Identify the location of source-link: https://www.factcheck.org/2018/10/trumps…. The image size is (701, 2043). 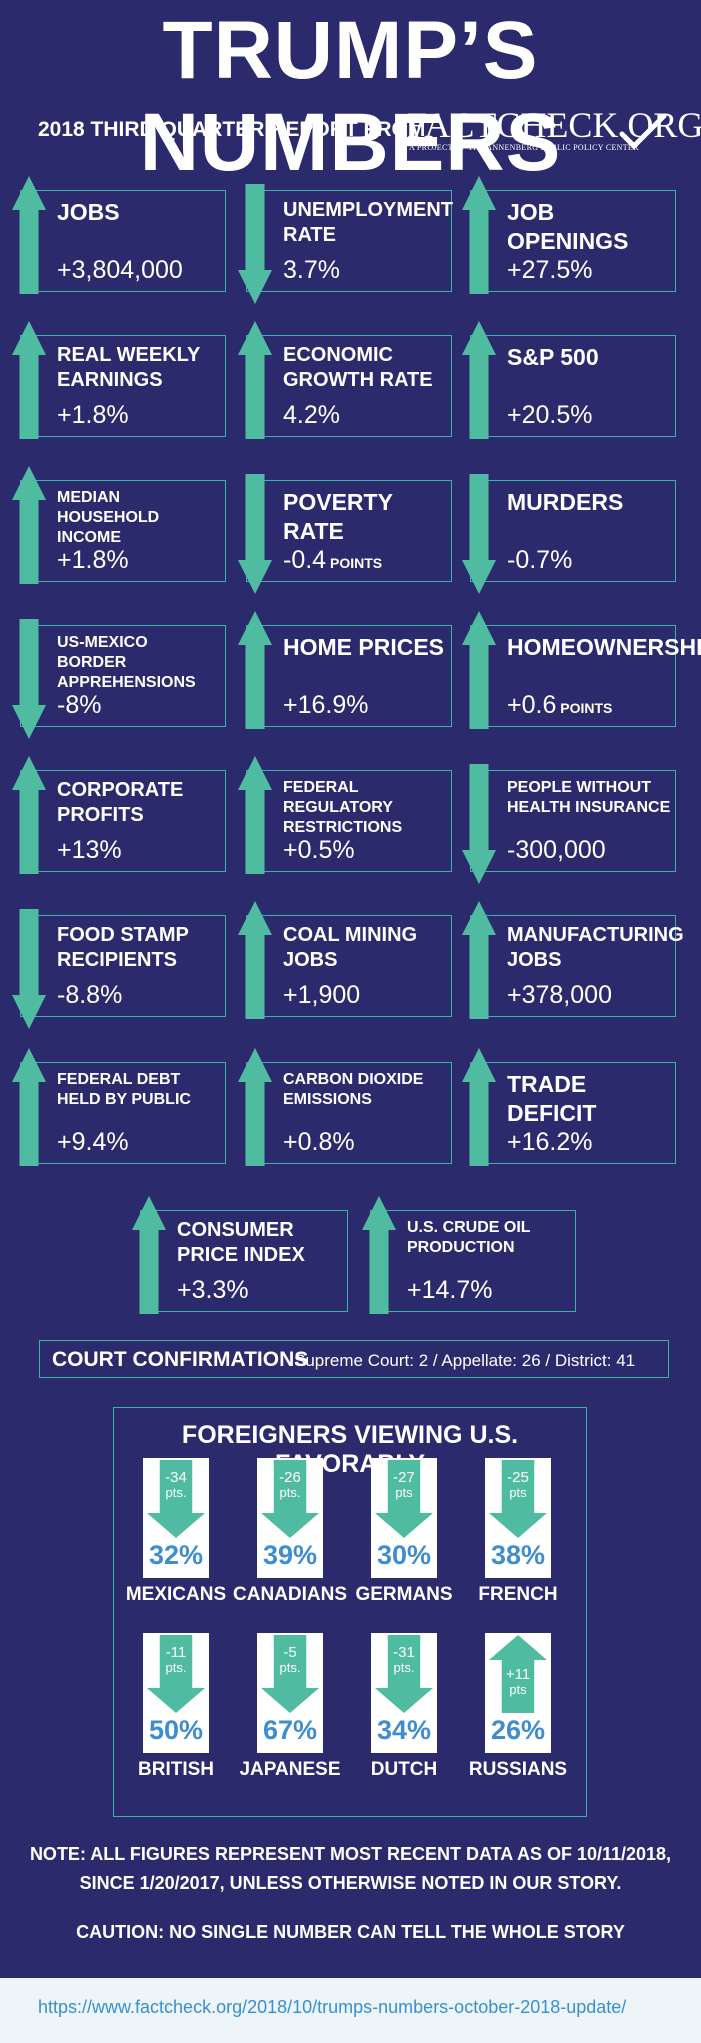
(332, 2007).